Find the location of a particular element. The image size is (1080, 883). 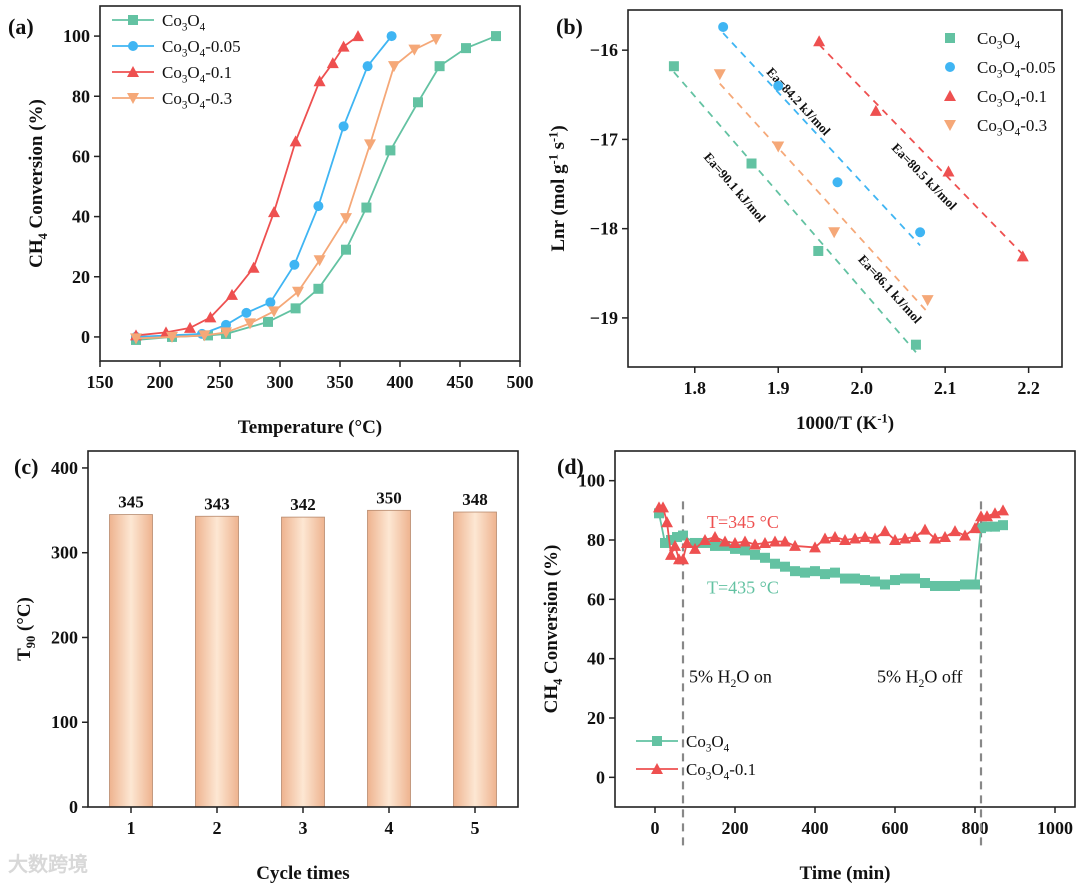

x-axis-label: Cycle times is located at coordinates (302, 873).